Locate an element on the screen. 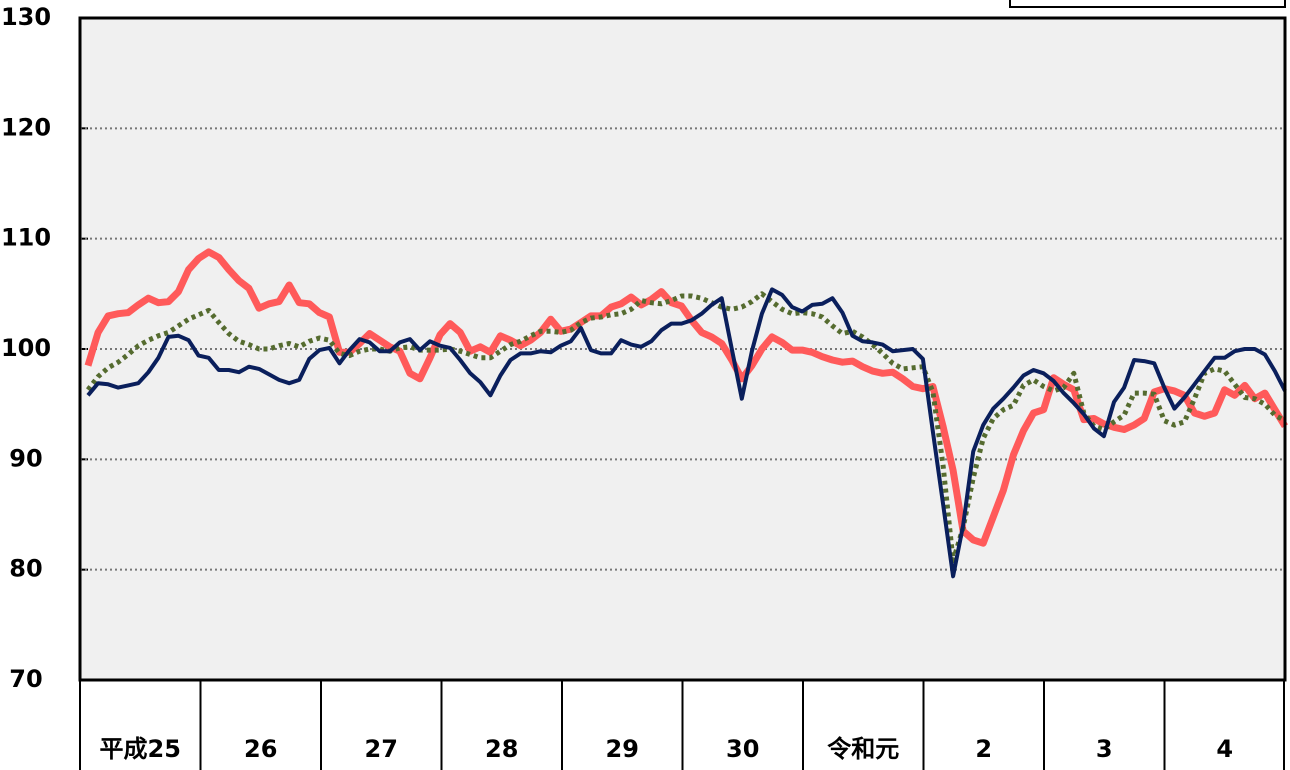 The image size is (1290, 770). x-tick-label: 4 is located at coordinates (1224, 749).